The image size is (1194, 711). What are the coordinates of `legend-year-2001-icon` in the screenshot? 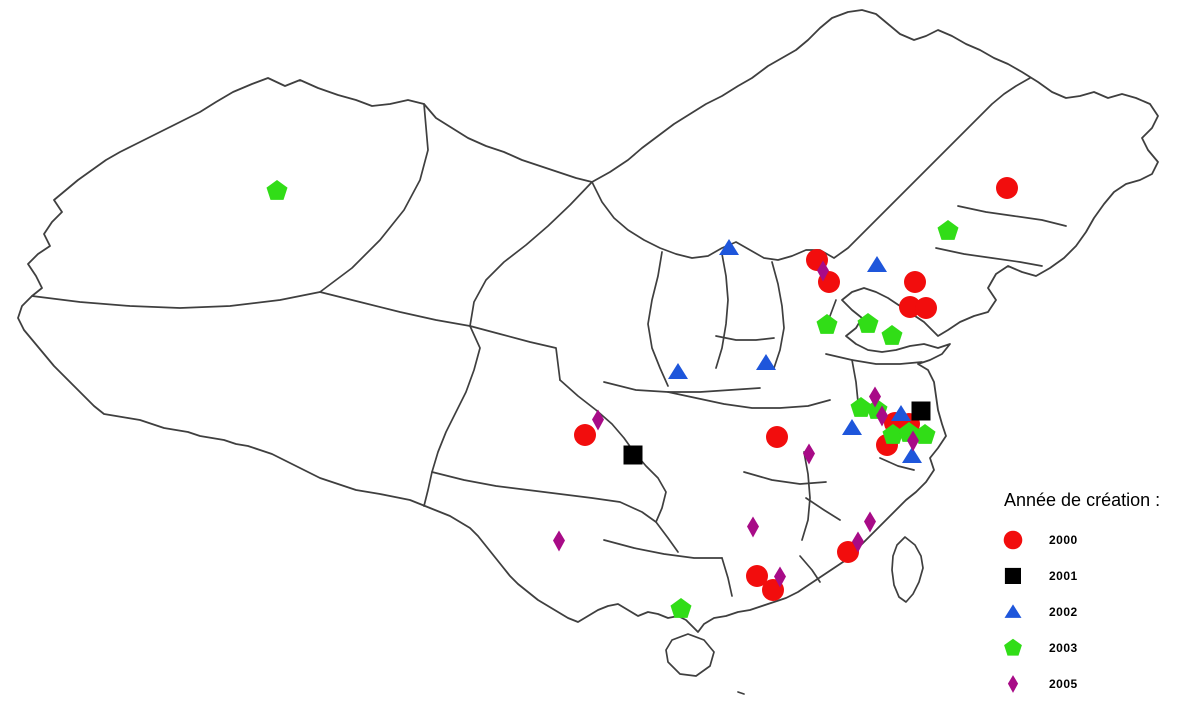 It's located at (1013, 576).